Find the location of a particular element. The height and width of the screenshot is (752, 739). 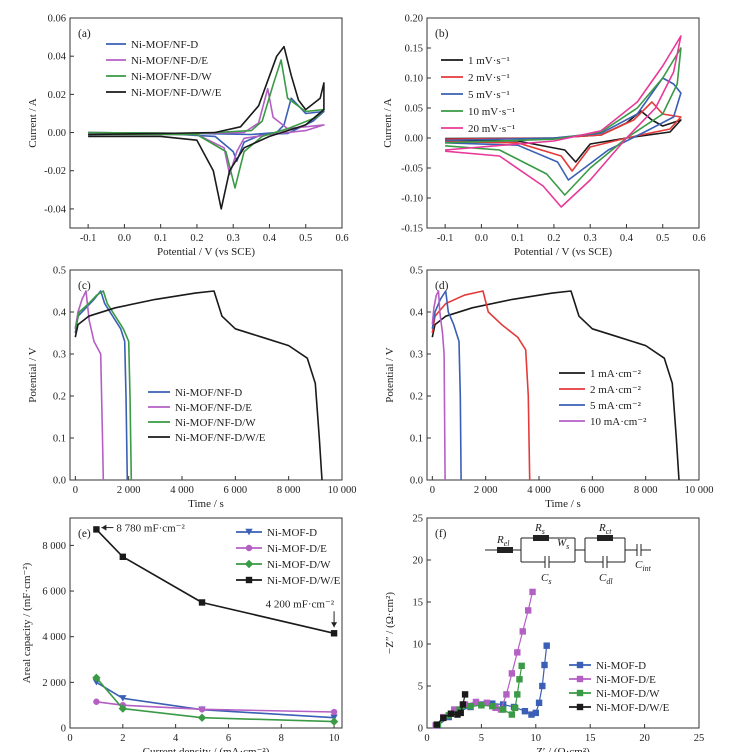

resistor-rct is located at coordinates (605, 538).